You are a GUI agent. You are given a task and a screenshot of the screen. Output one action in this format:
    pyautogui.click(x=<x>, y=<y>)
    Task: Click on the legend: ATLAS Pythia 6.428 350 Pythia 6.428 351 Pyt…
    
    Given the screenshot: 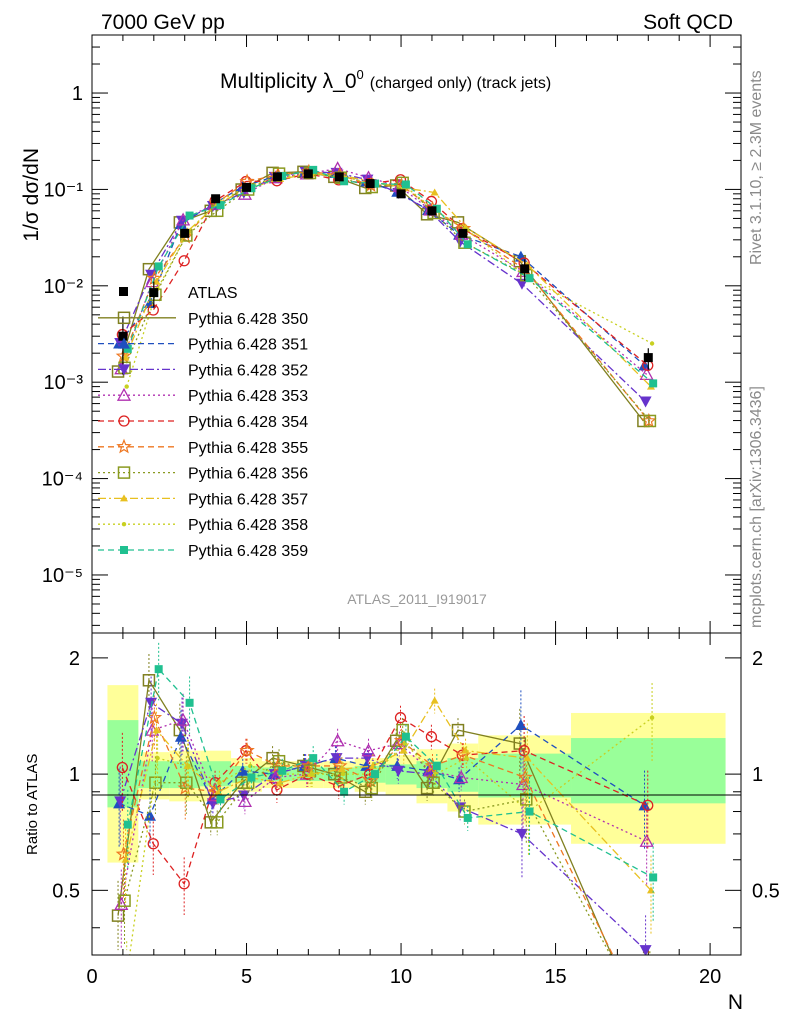 What is the action you would take?
    pyautogui.click(x=203, y=422)
    